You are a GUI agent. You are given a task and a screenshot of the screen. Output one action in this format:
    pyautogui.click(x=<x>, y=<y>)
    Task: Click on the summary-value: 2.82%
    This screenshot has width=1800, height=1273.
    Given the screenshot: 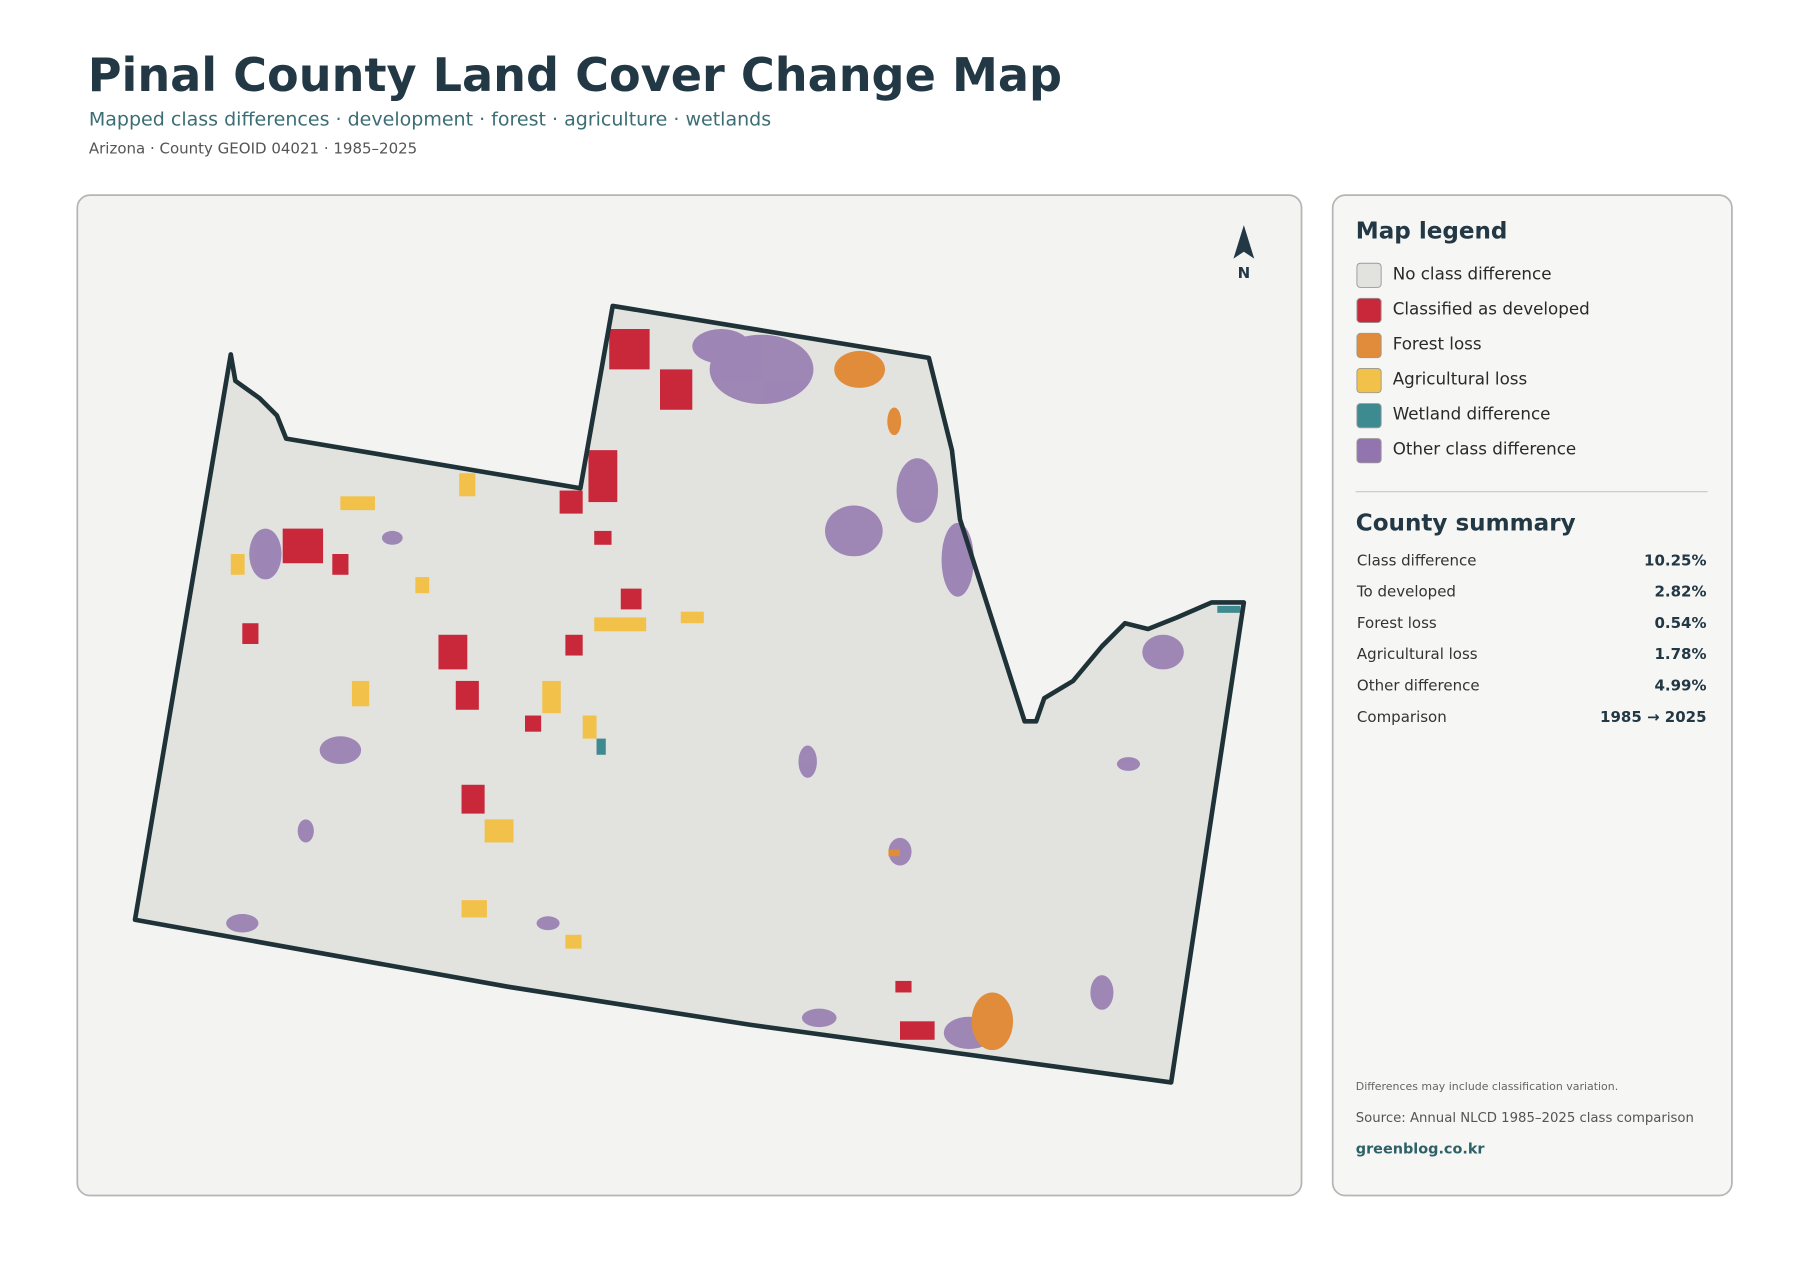 What is the action you would take?
    pyautogui.click(x=1680, y=592)
    